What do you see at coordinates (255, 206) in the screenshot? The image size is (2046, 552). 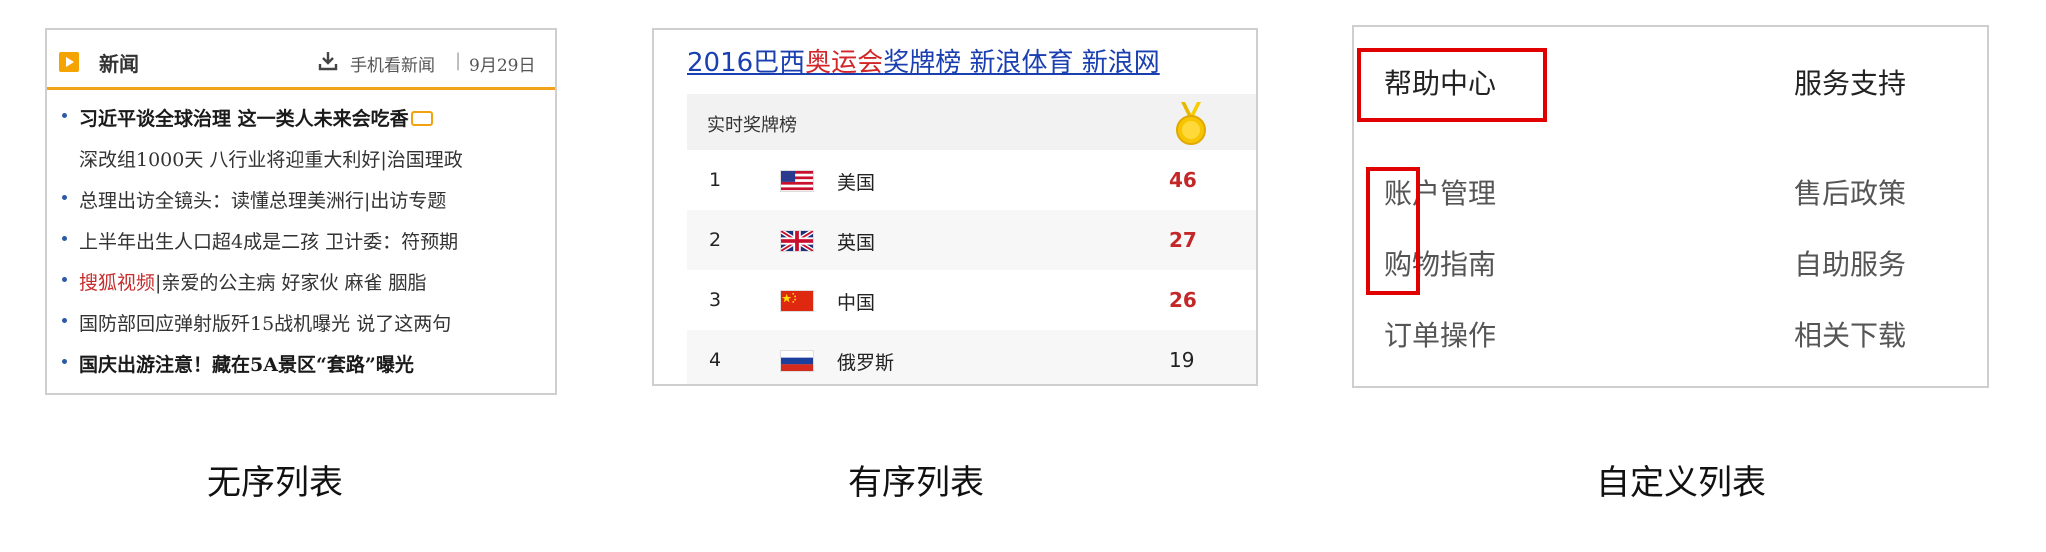 I see `news-item: 总理出访全镜头：读懂总理美洲行|出访专题` at bounding box center [255, 206].